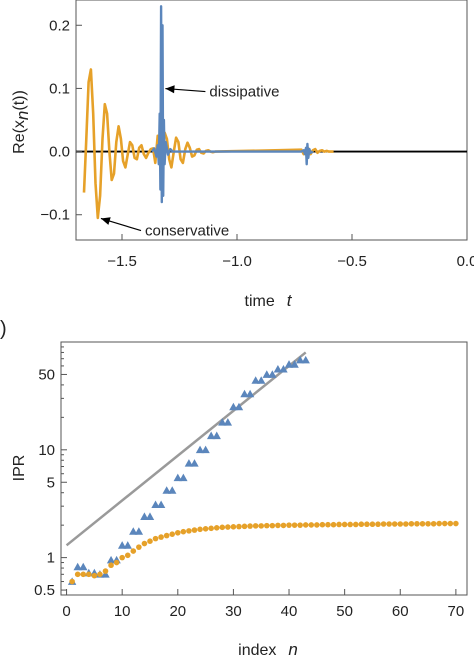 This screenshot has height=659, width=474. What do you see at coordinates (51, 482) in the screenshot?
I see `y-tick-label: 5` at bounding box center [51, 482].